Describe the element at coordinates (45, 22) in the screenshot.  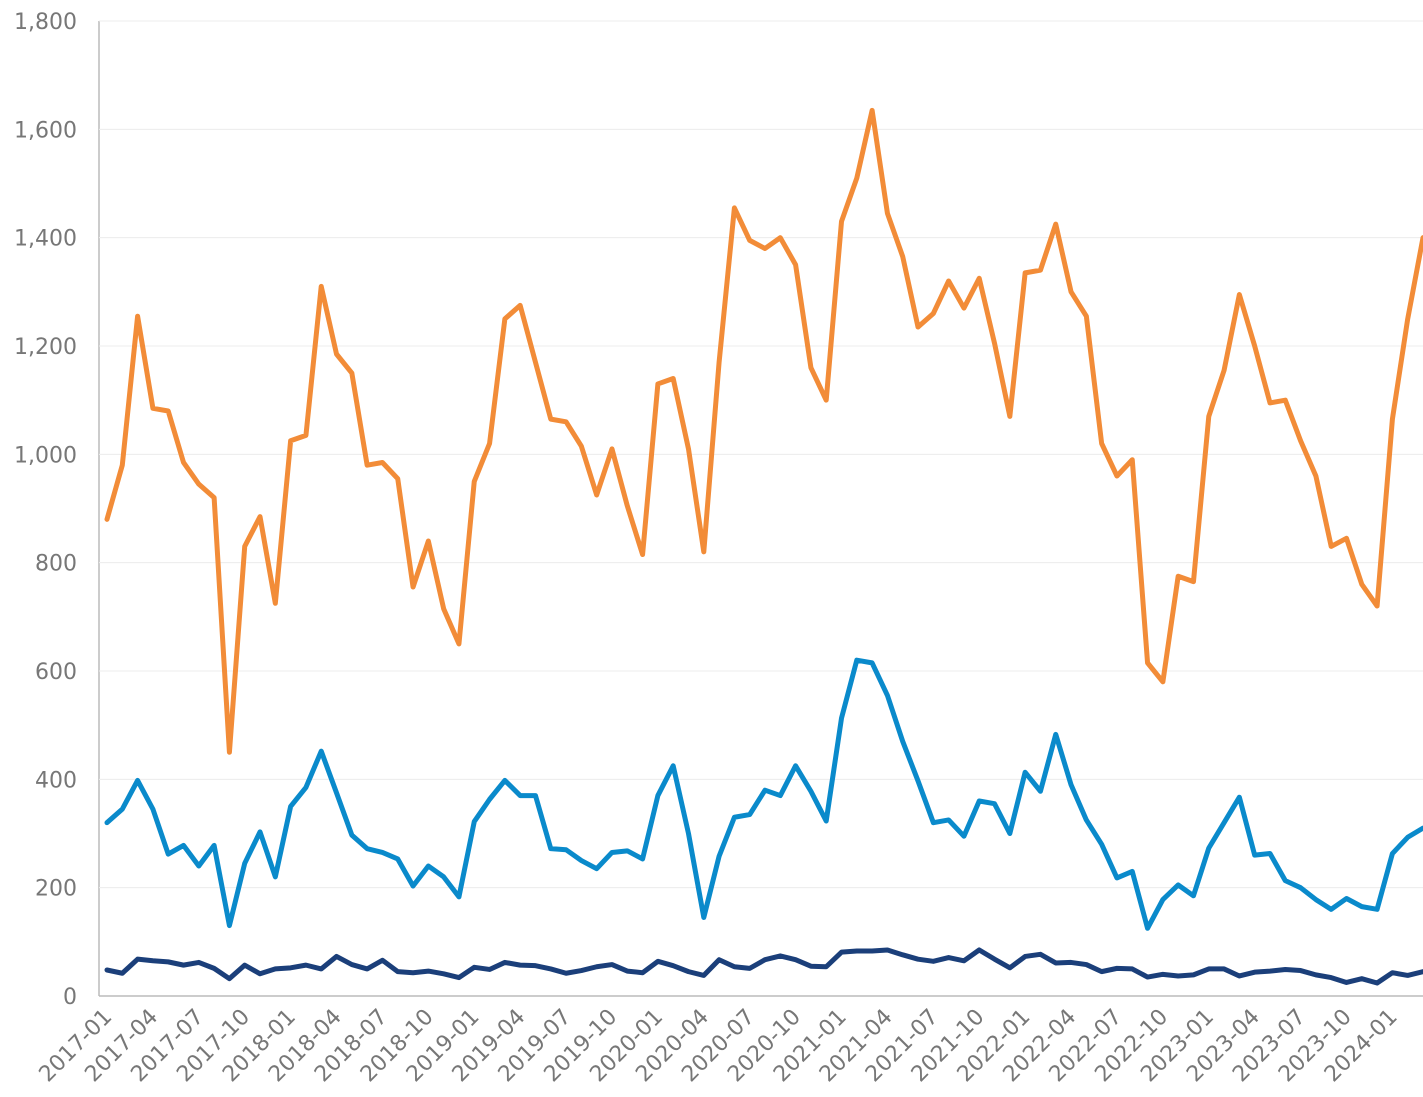
I see `y-tick-label: 1,800` at that location.